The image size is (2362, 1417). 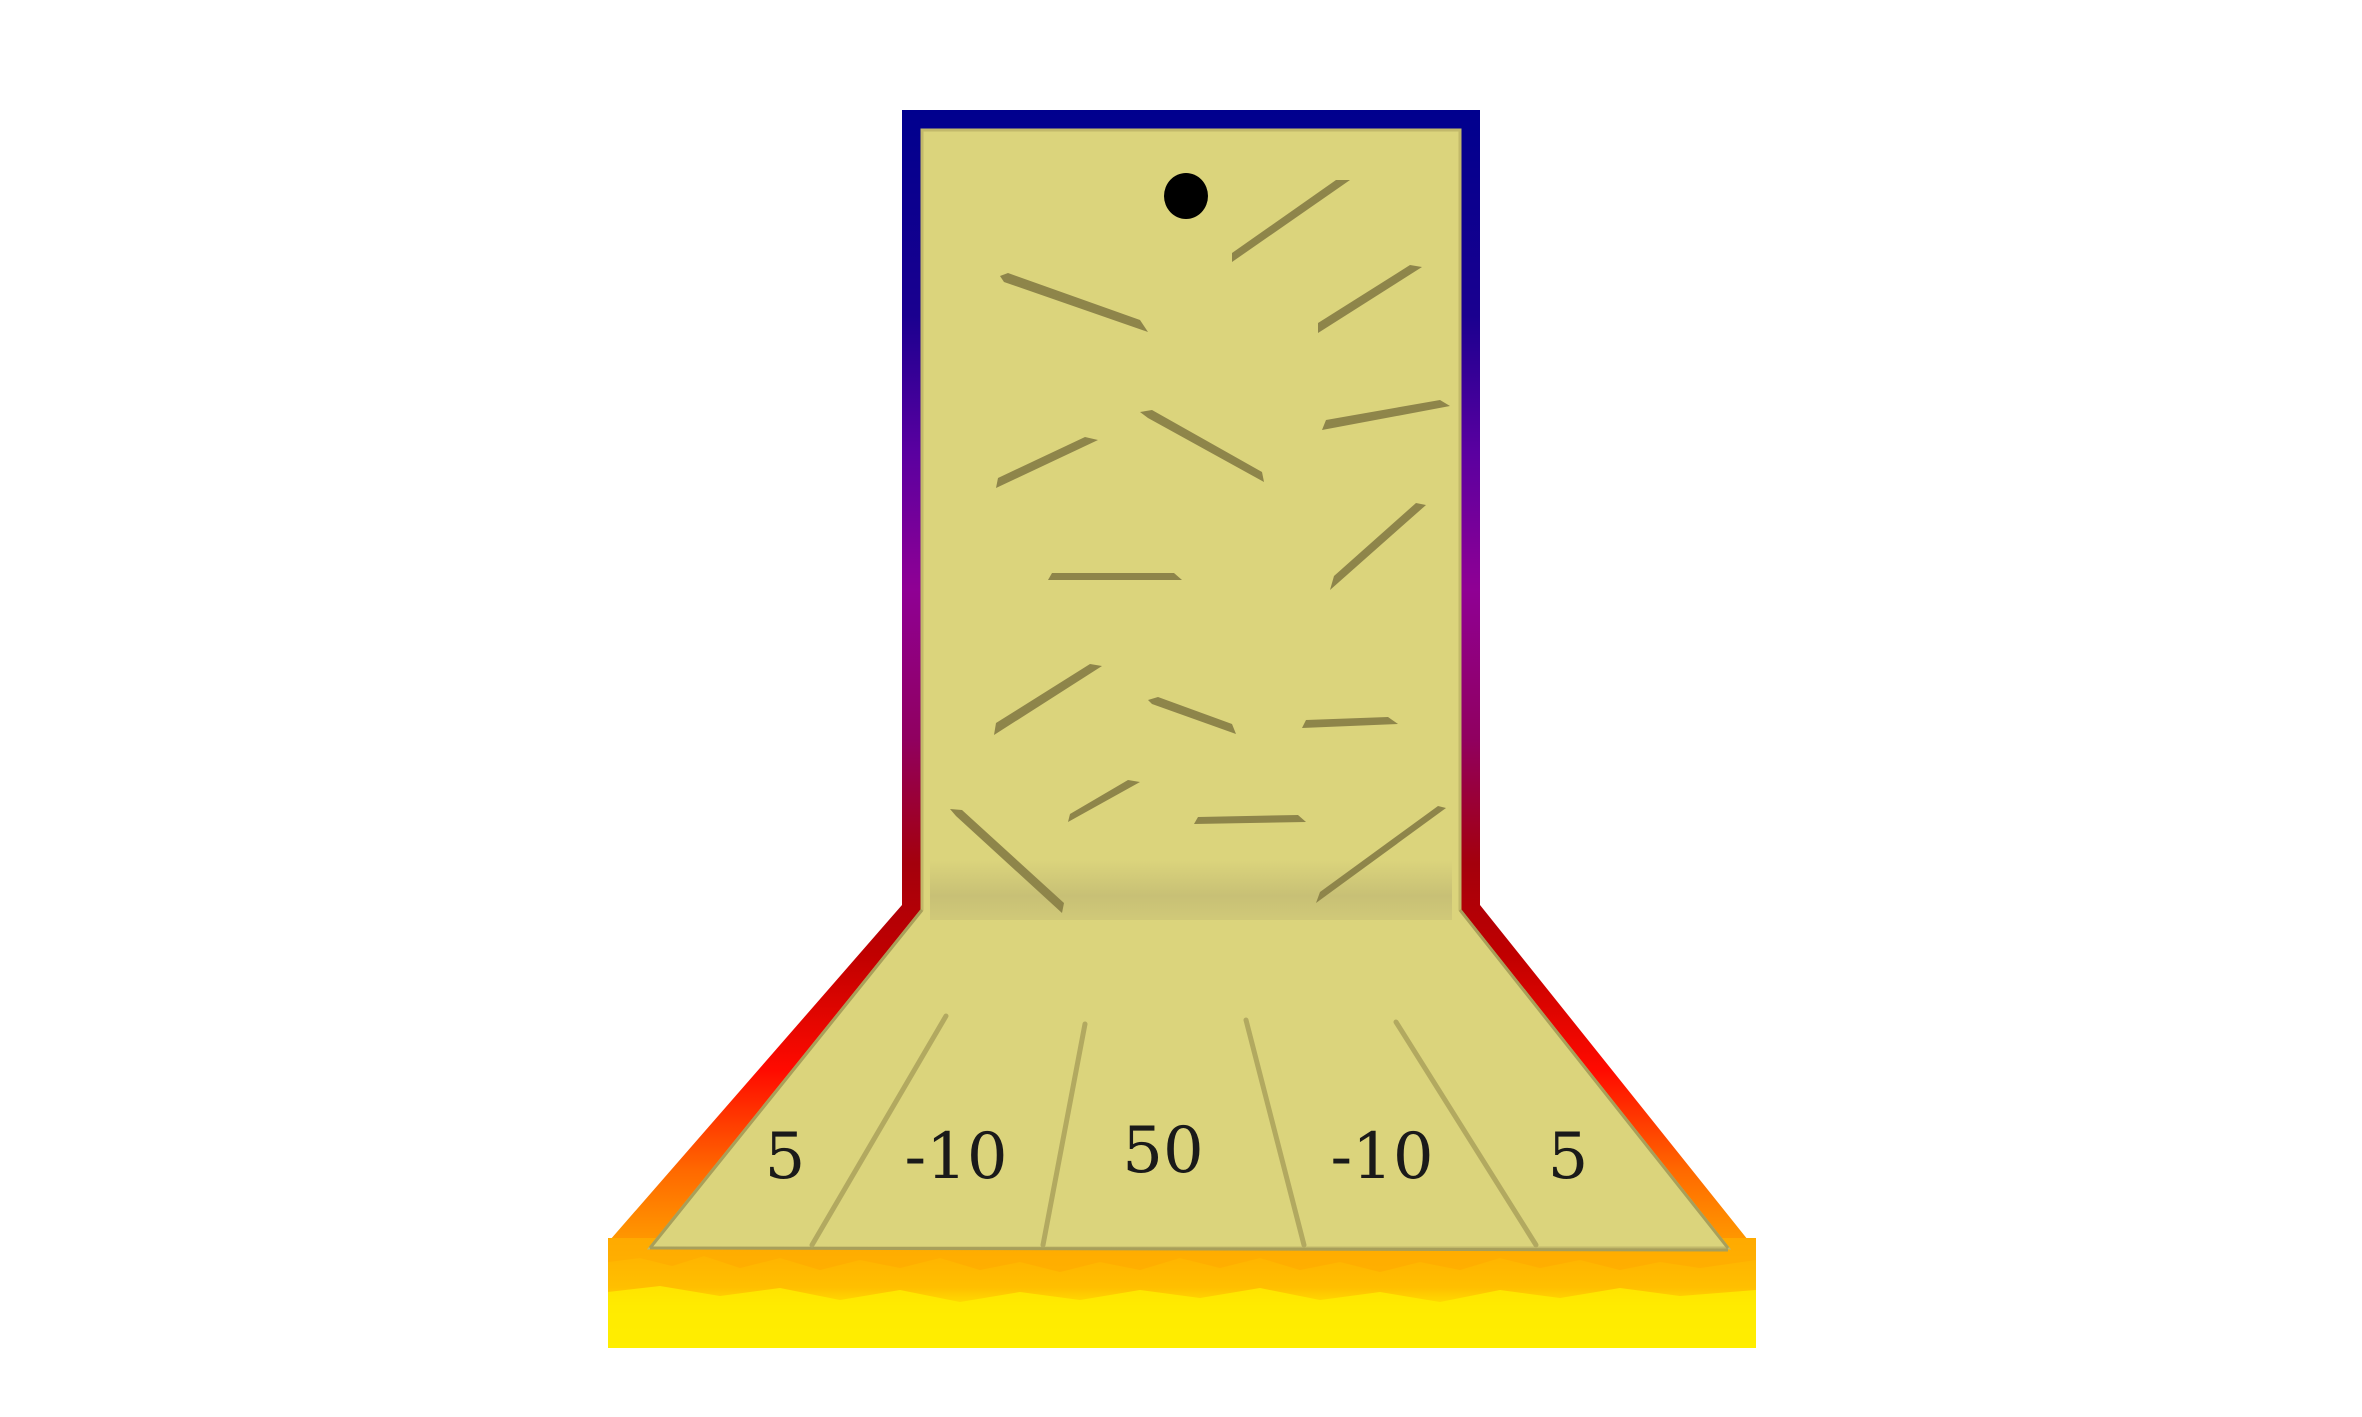 What do you see at coordinates (785, 1157) in the screenshot?
I see `slot-score-left: 5` at bounding box center [785, 1157].